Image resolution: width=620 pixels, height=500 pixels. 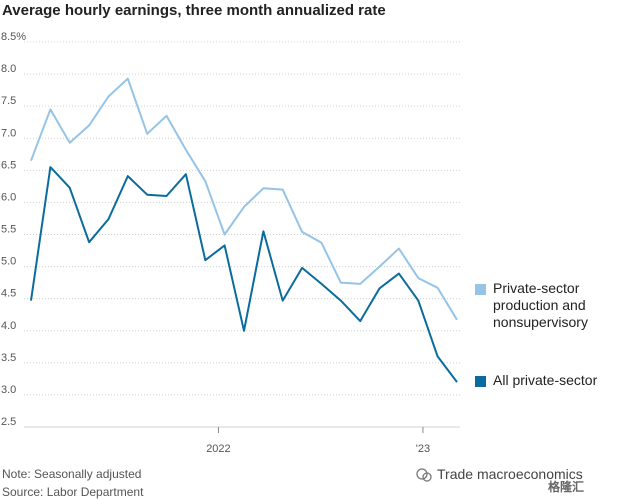 What do you see at coordinates (8, 133) in the screenshot?
I see `y-tick-label: 7.0` at bounding box center [8, 133].